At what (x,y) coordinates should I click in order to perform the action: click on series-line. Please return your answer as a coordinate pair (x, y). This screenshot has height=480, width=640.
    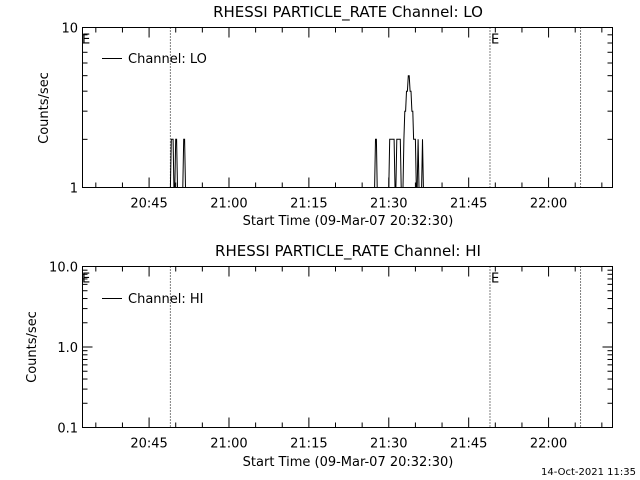
    Looking at the image, I should click on (306, 131).